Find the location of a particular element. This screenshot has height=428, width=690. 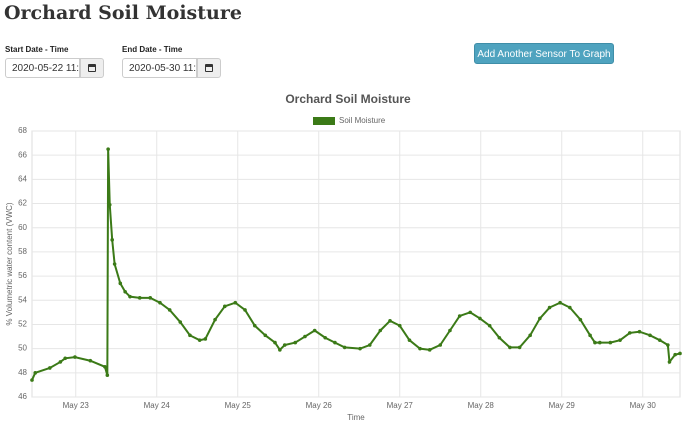

x-tick-label: May 23 is located at coordinates (76, 405).